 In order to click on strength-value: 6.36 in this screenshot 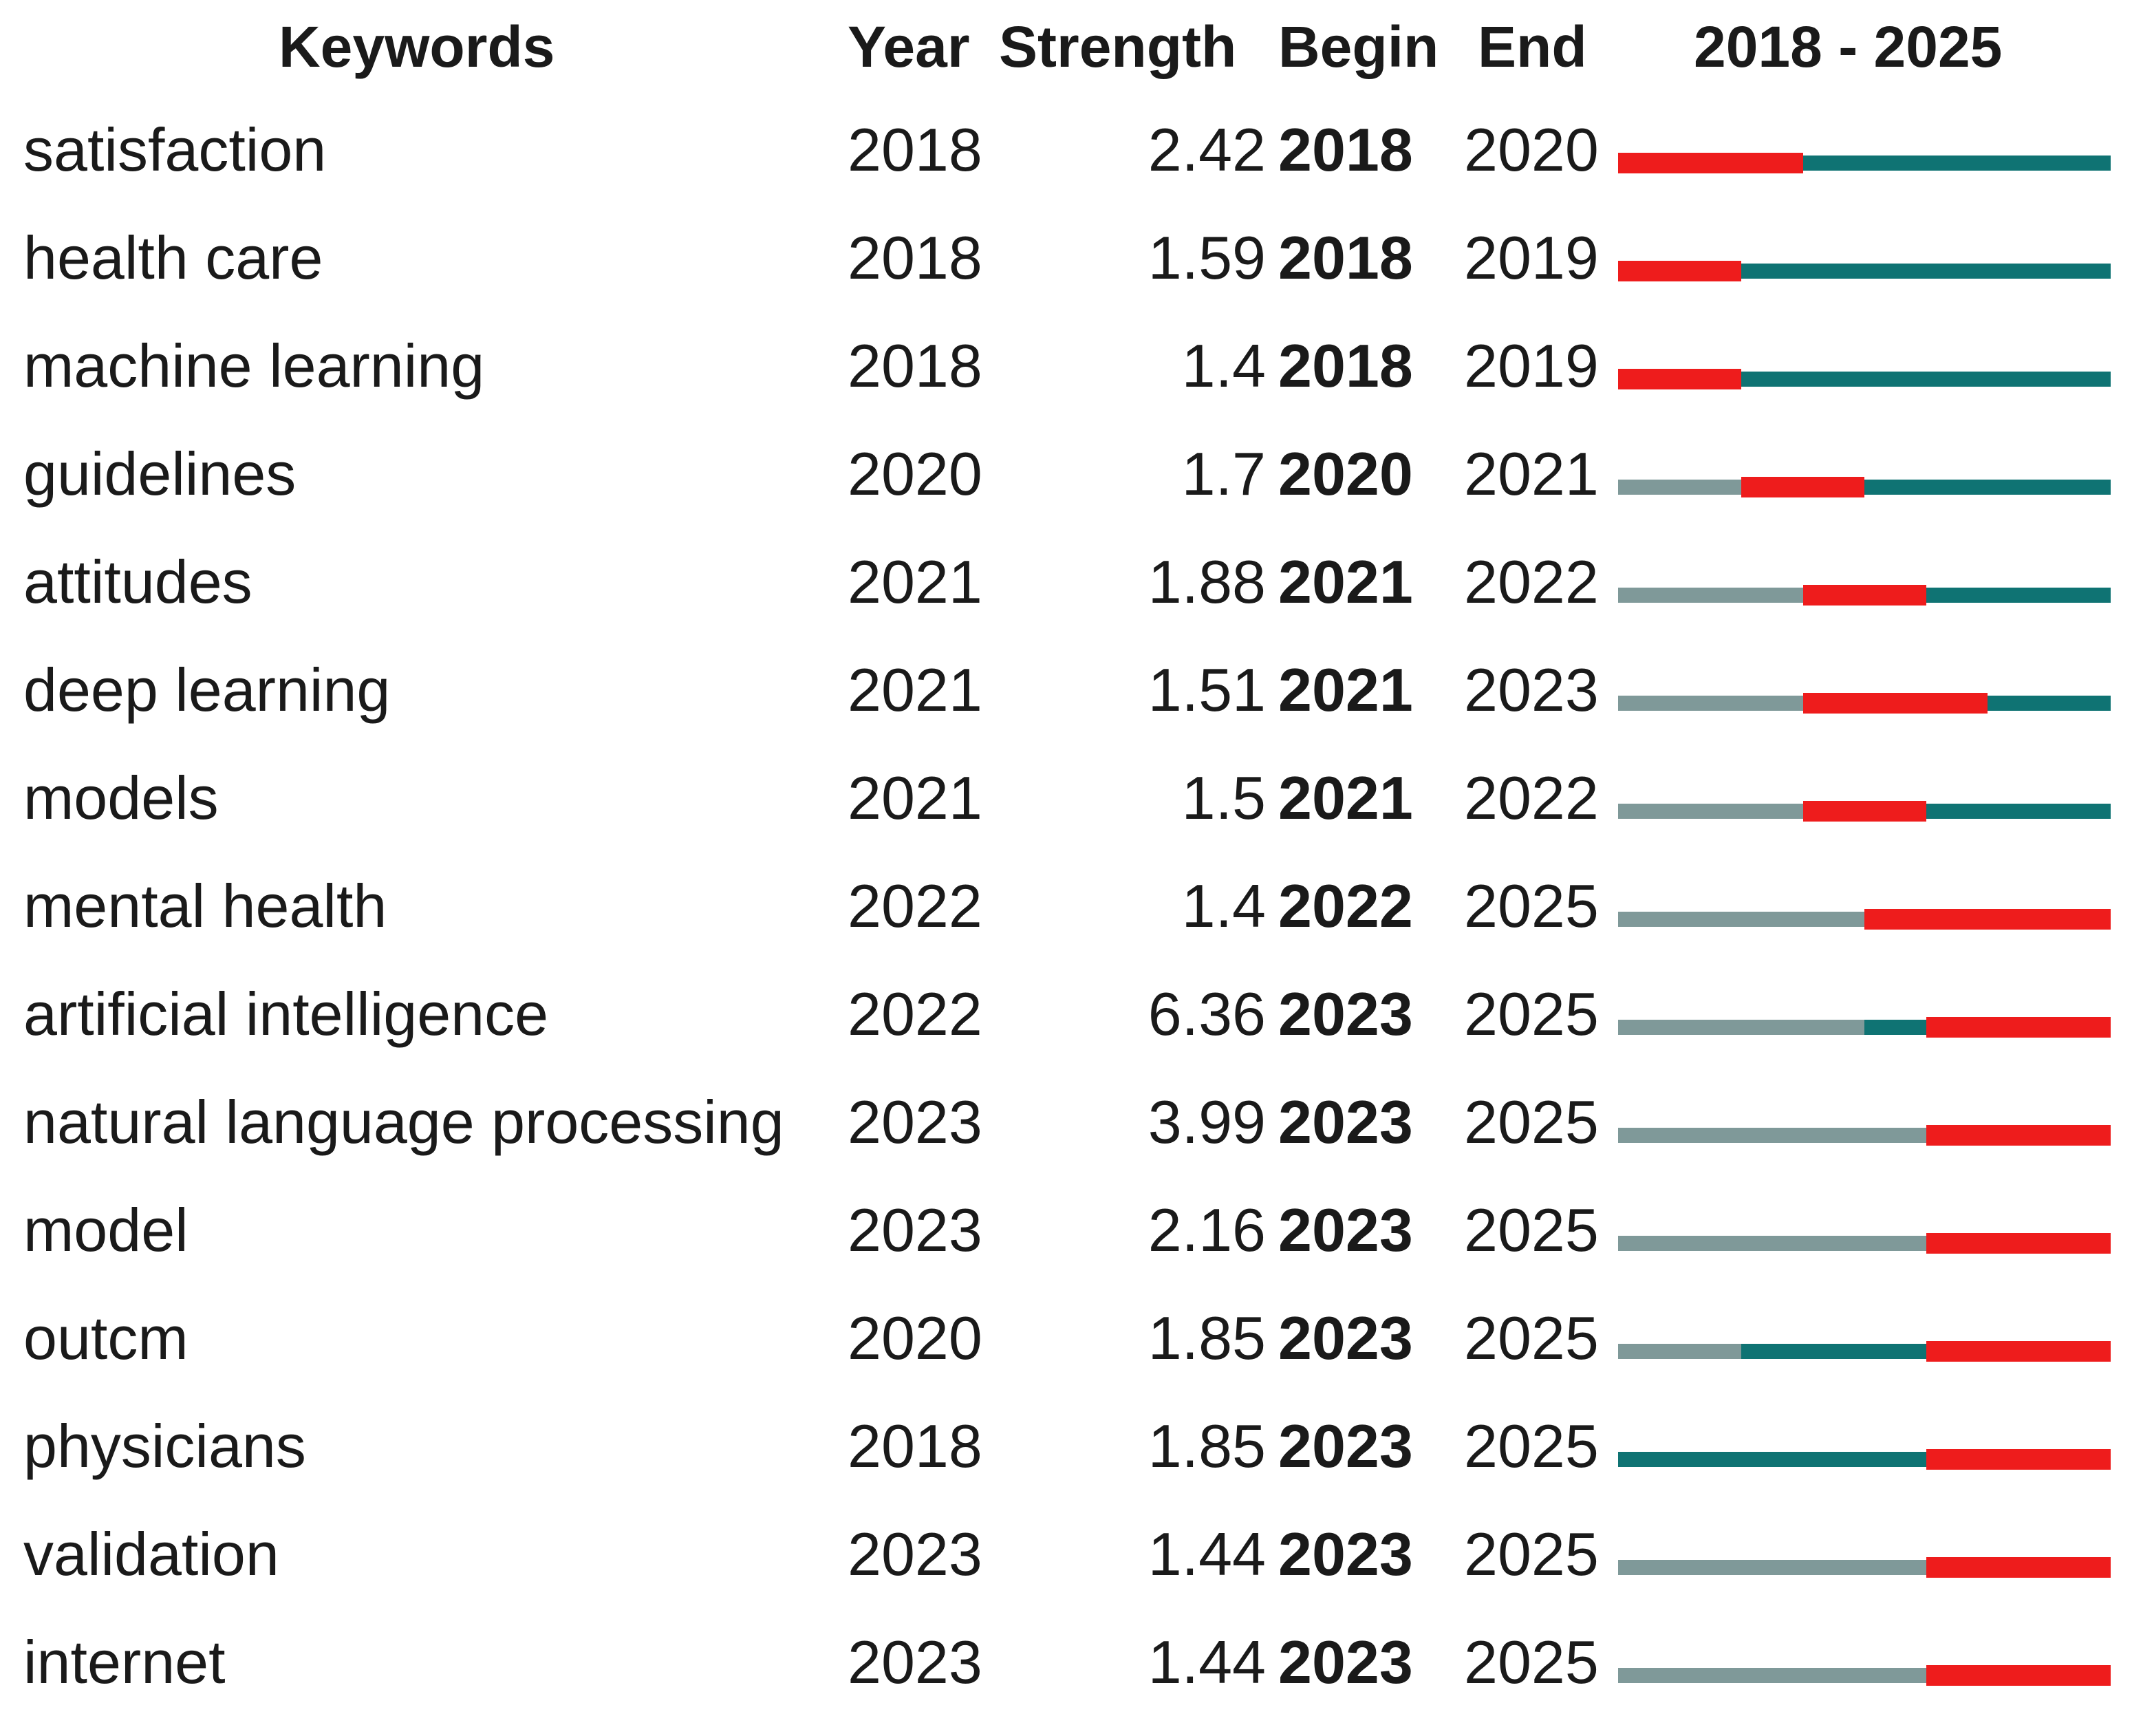, I will do `click(1207, 1014)`.